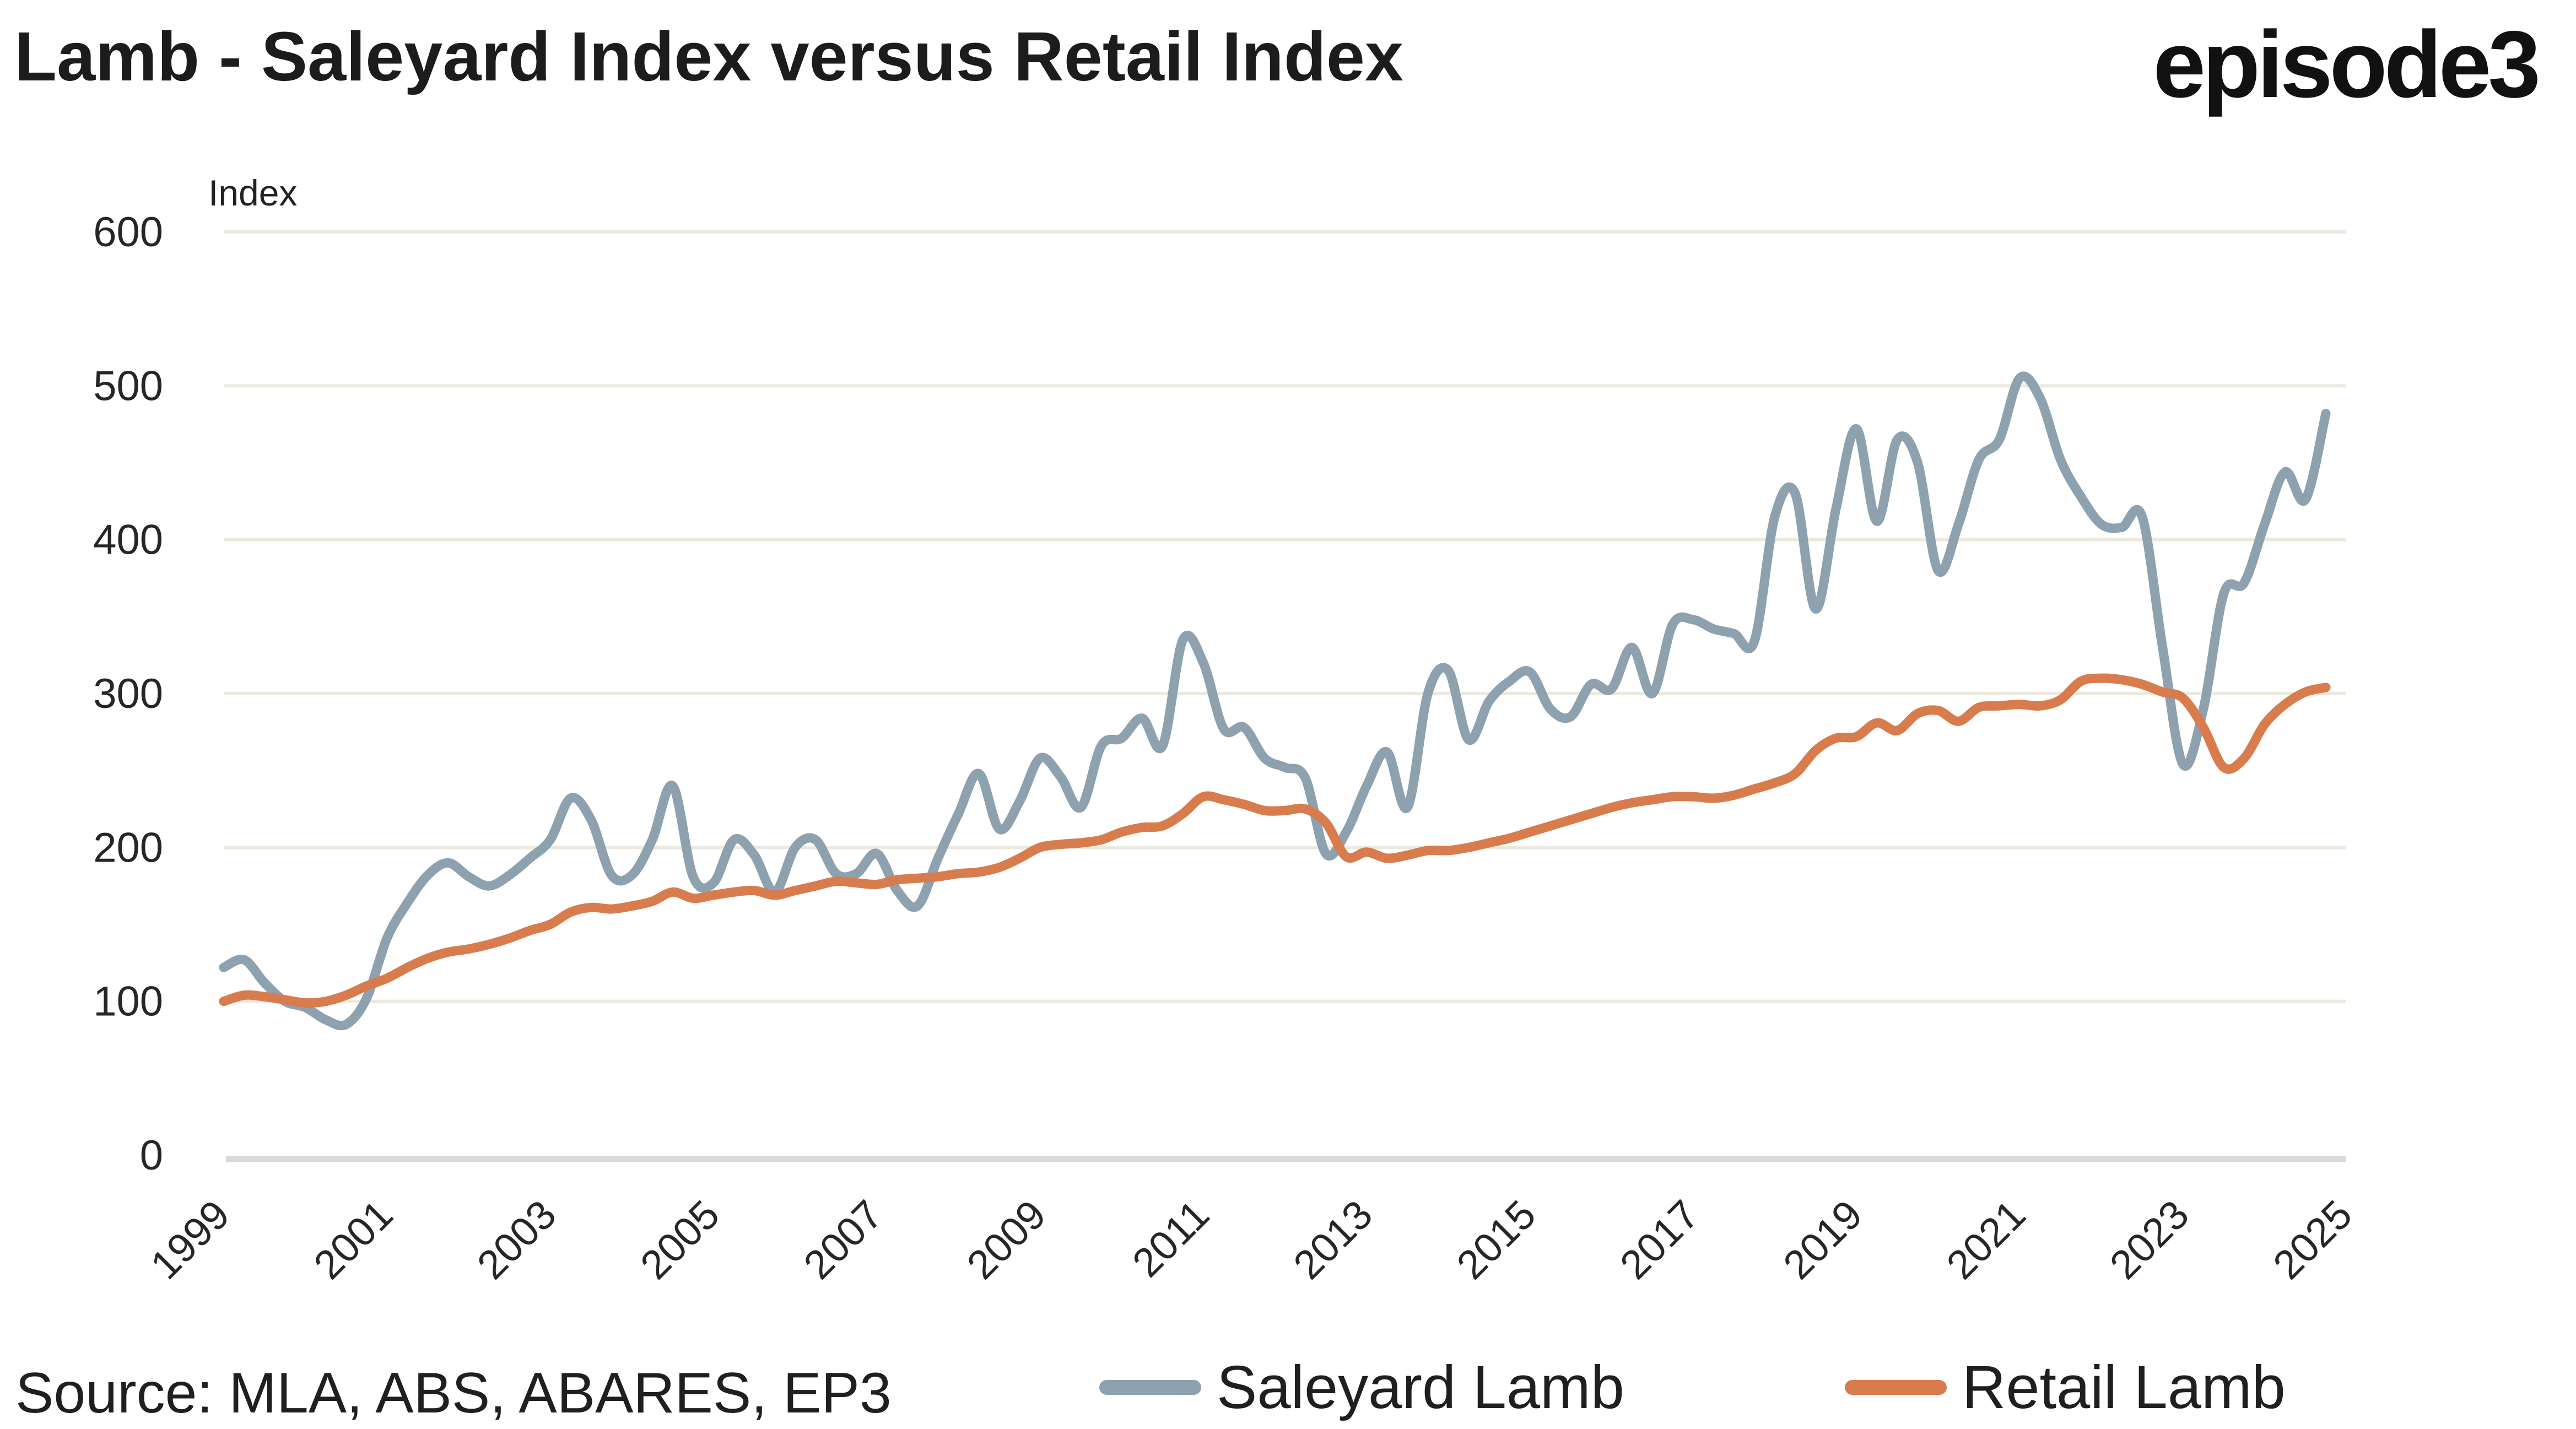 The image size is (2576, 1429). I want to click on x-tick-label-2025: 2025, so click(2312, 1240).